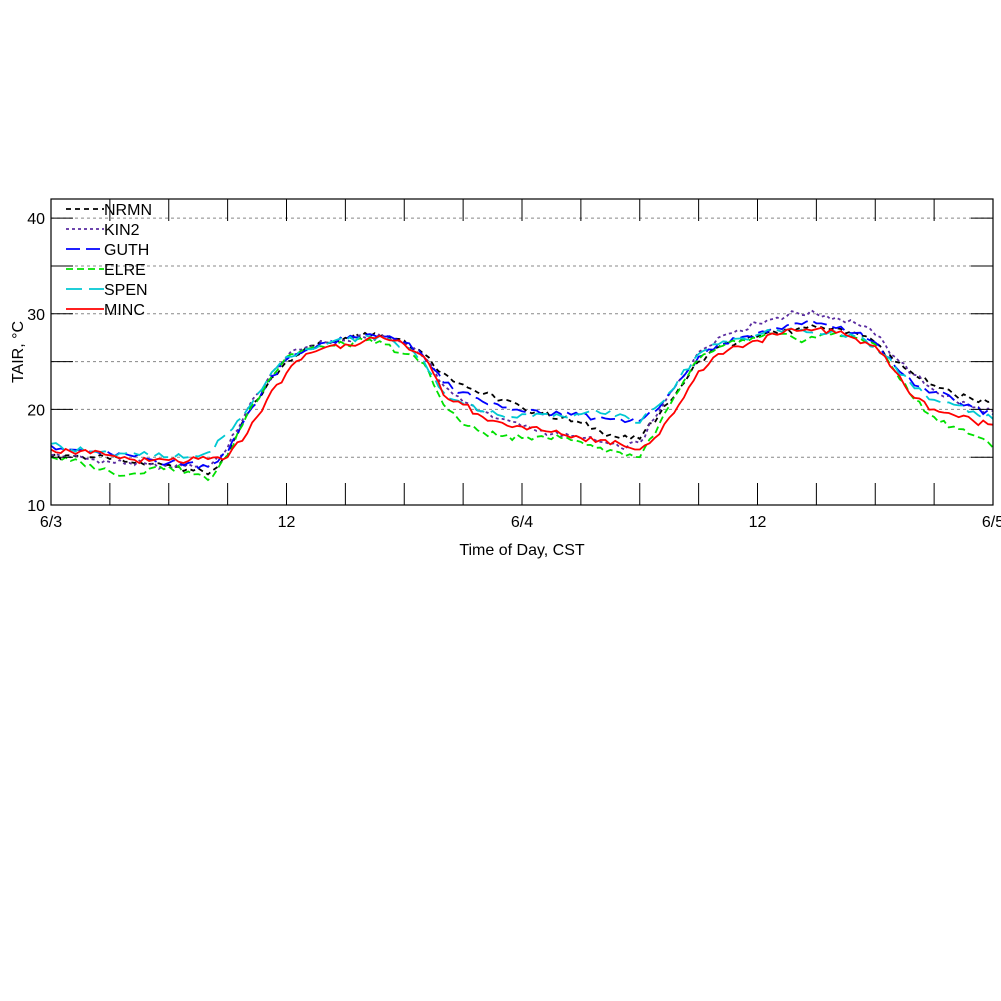  What do you see at coordinates (126, 290) in the screenshot?
I see `legend-label: SPEN` at bounding box center [126, 290].